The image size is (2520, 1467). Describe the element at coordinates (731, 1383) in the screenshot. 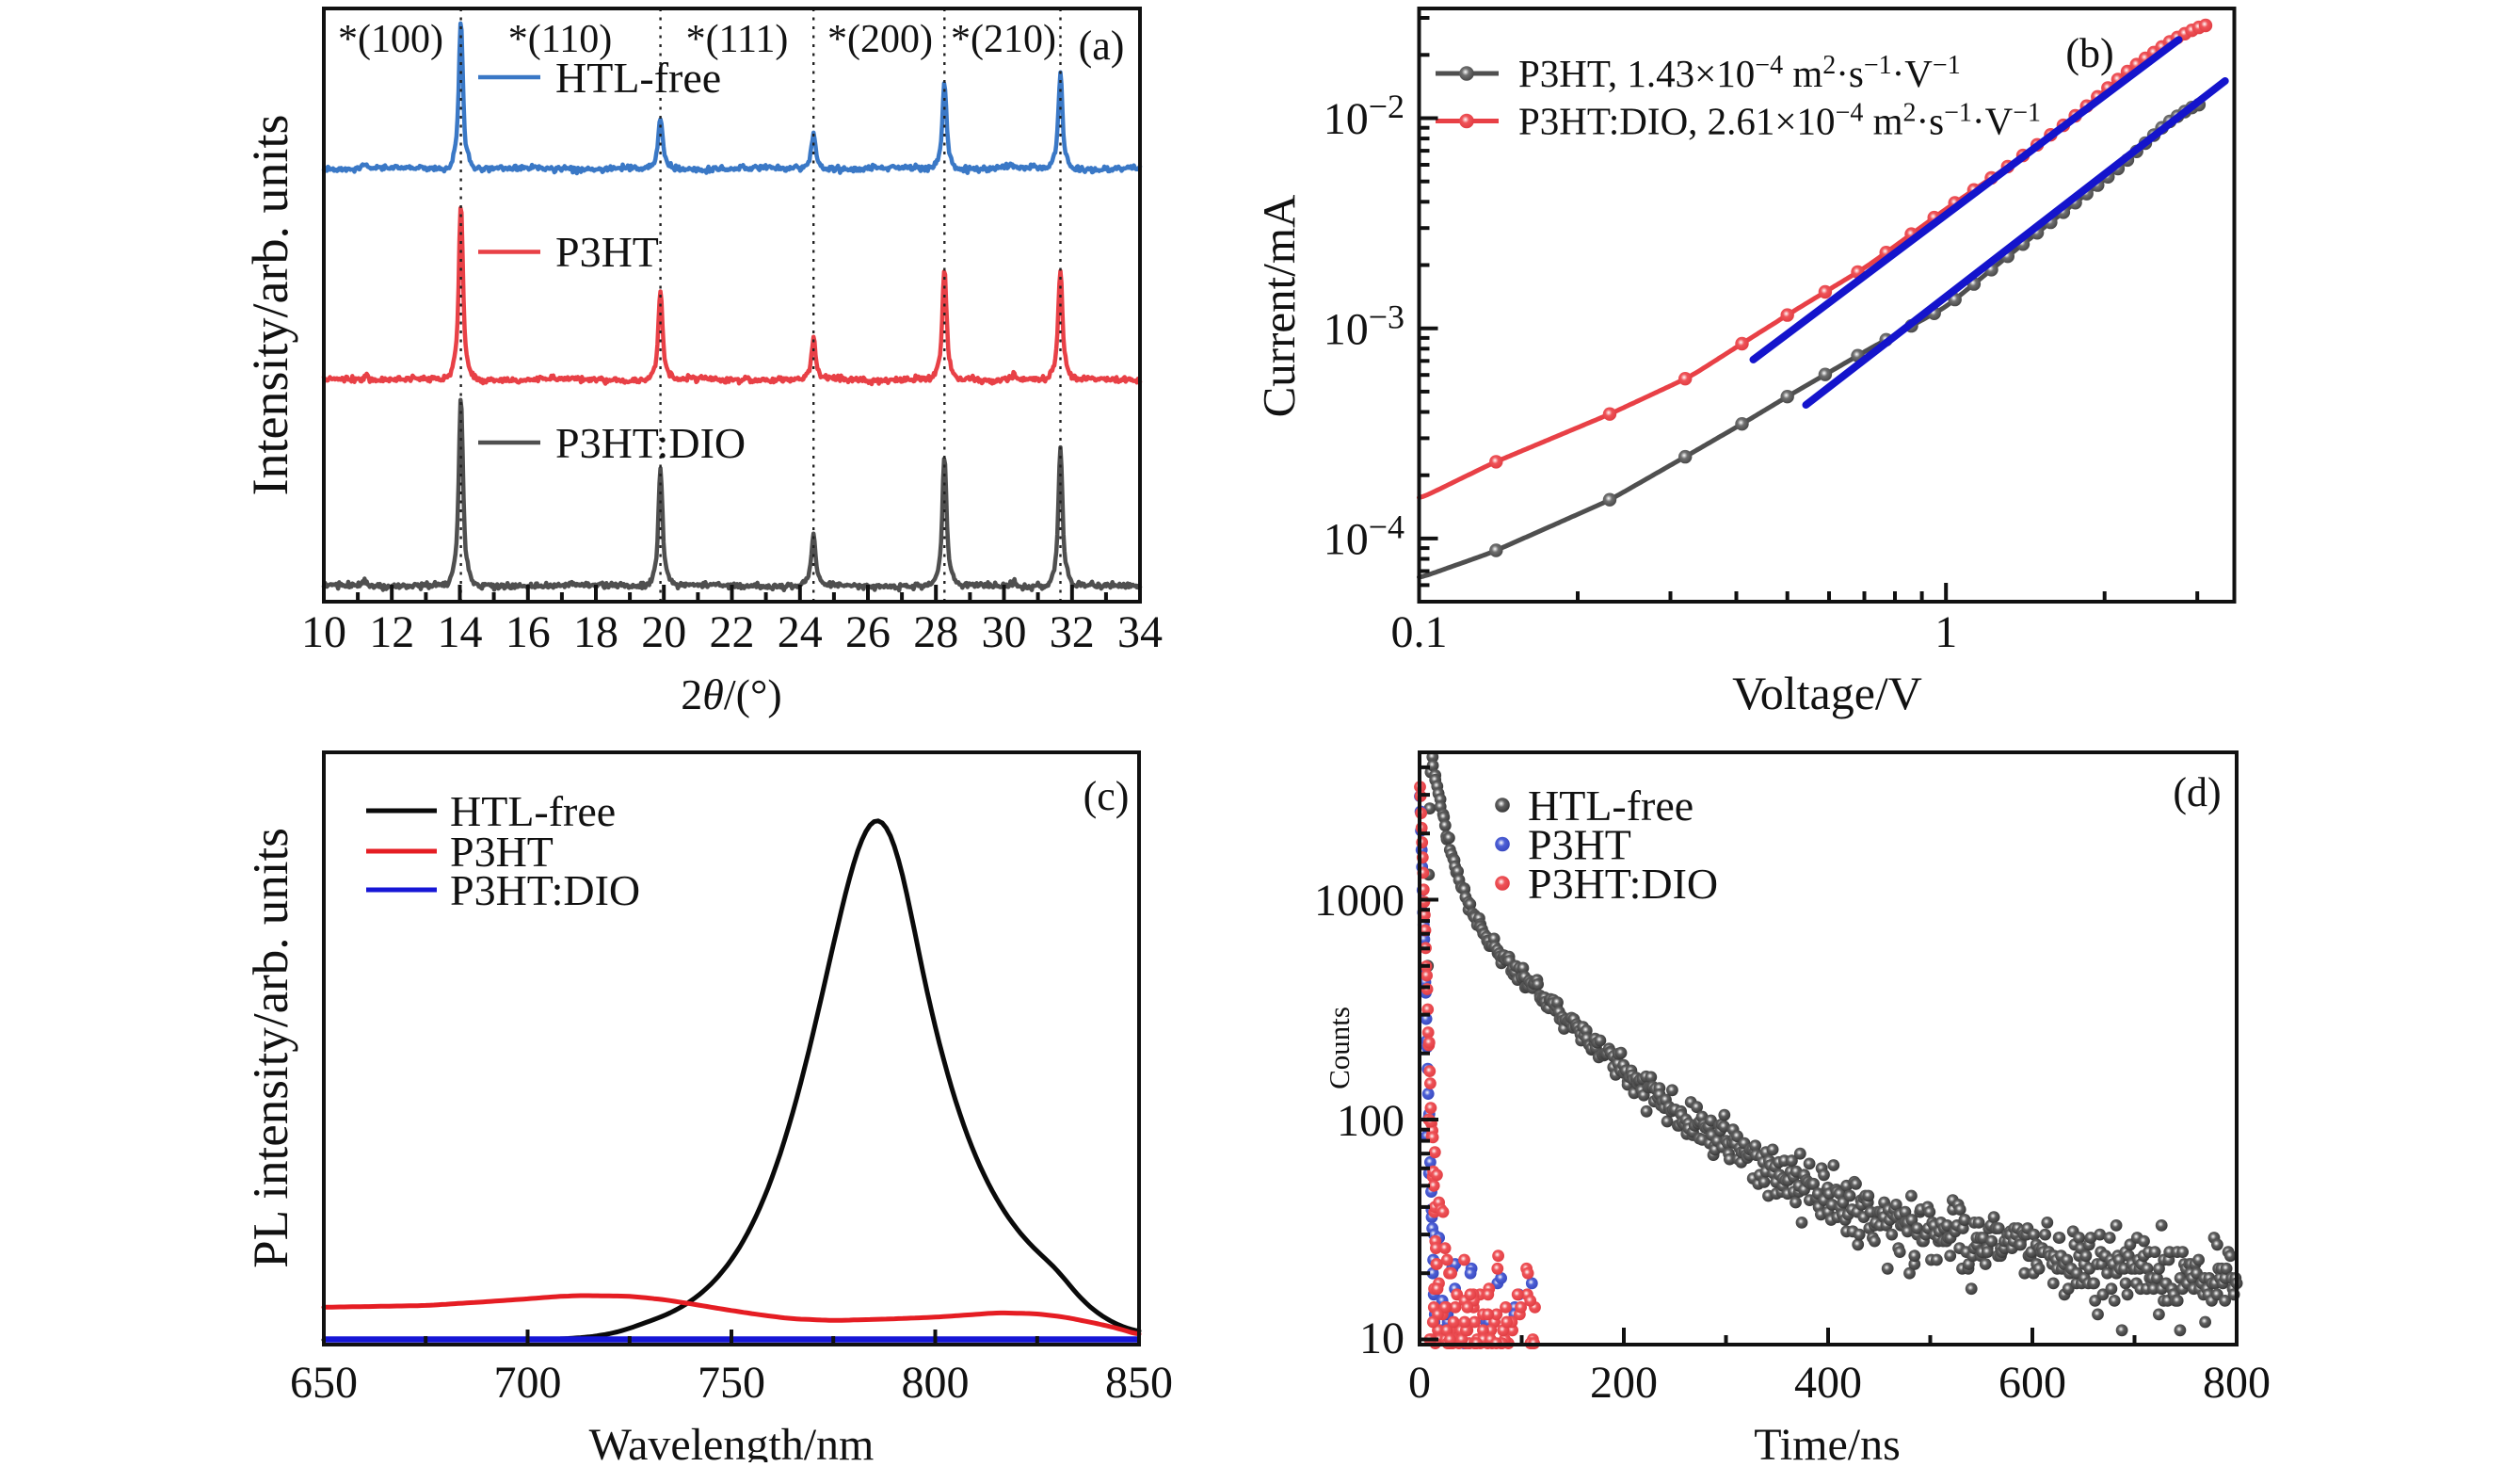

I see `svg-text: 750` at that location.